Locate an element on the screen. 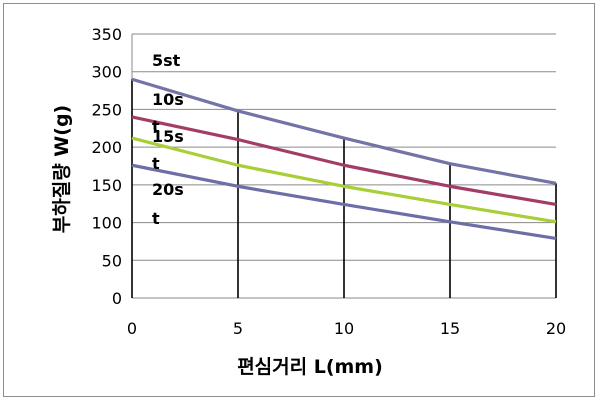 The width and height of the screenshot is (600, 402). x-axis-title: 편심거리 L(mm) is located at coordinates (310, 367).